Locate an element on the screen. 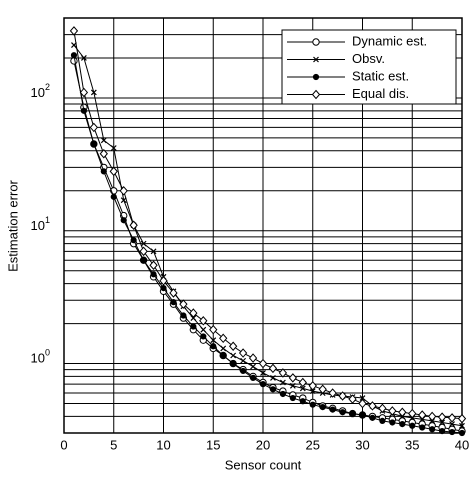 The width and height of the screenshot is (474, 478). legend-label: Dynamic est. is located at coordinates (389, 40).